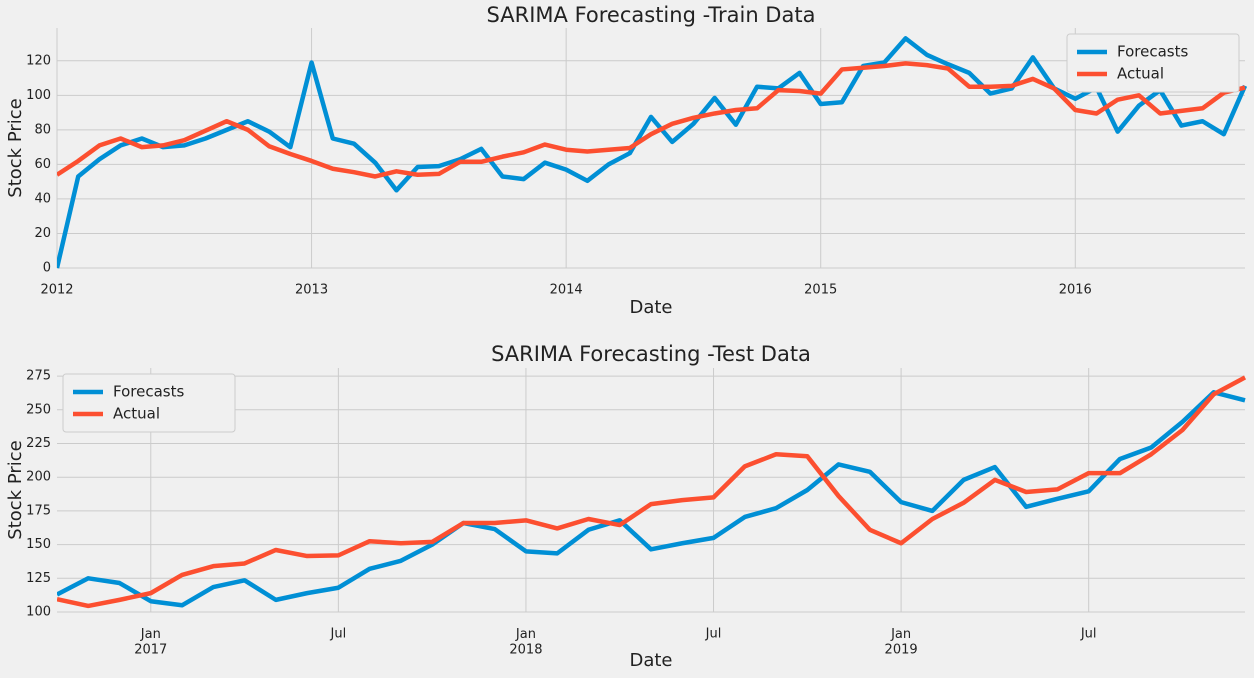  Describe the element at coordinates (150, 642) in the screenshot. I see `x-tick-label: Jan 2017` at that location.